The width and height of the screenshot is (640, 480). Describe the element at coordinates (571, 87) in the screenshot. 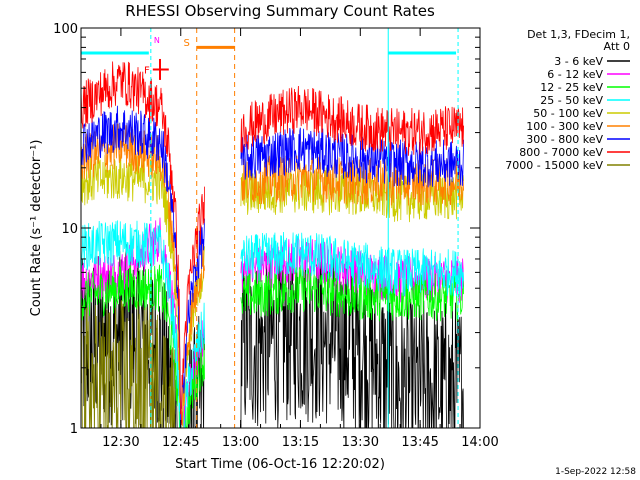

I see `legend-label: 12 - 25 keV` at that location.